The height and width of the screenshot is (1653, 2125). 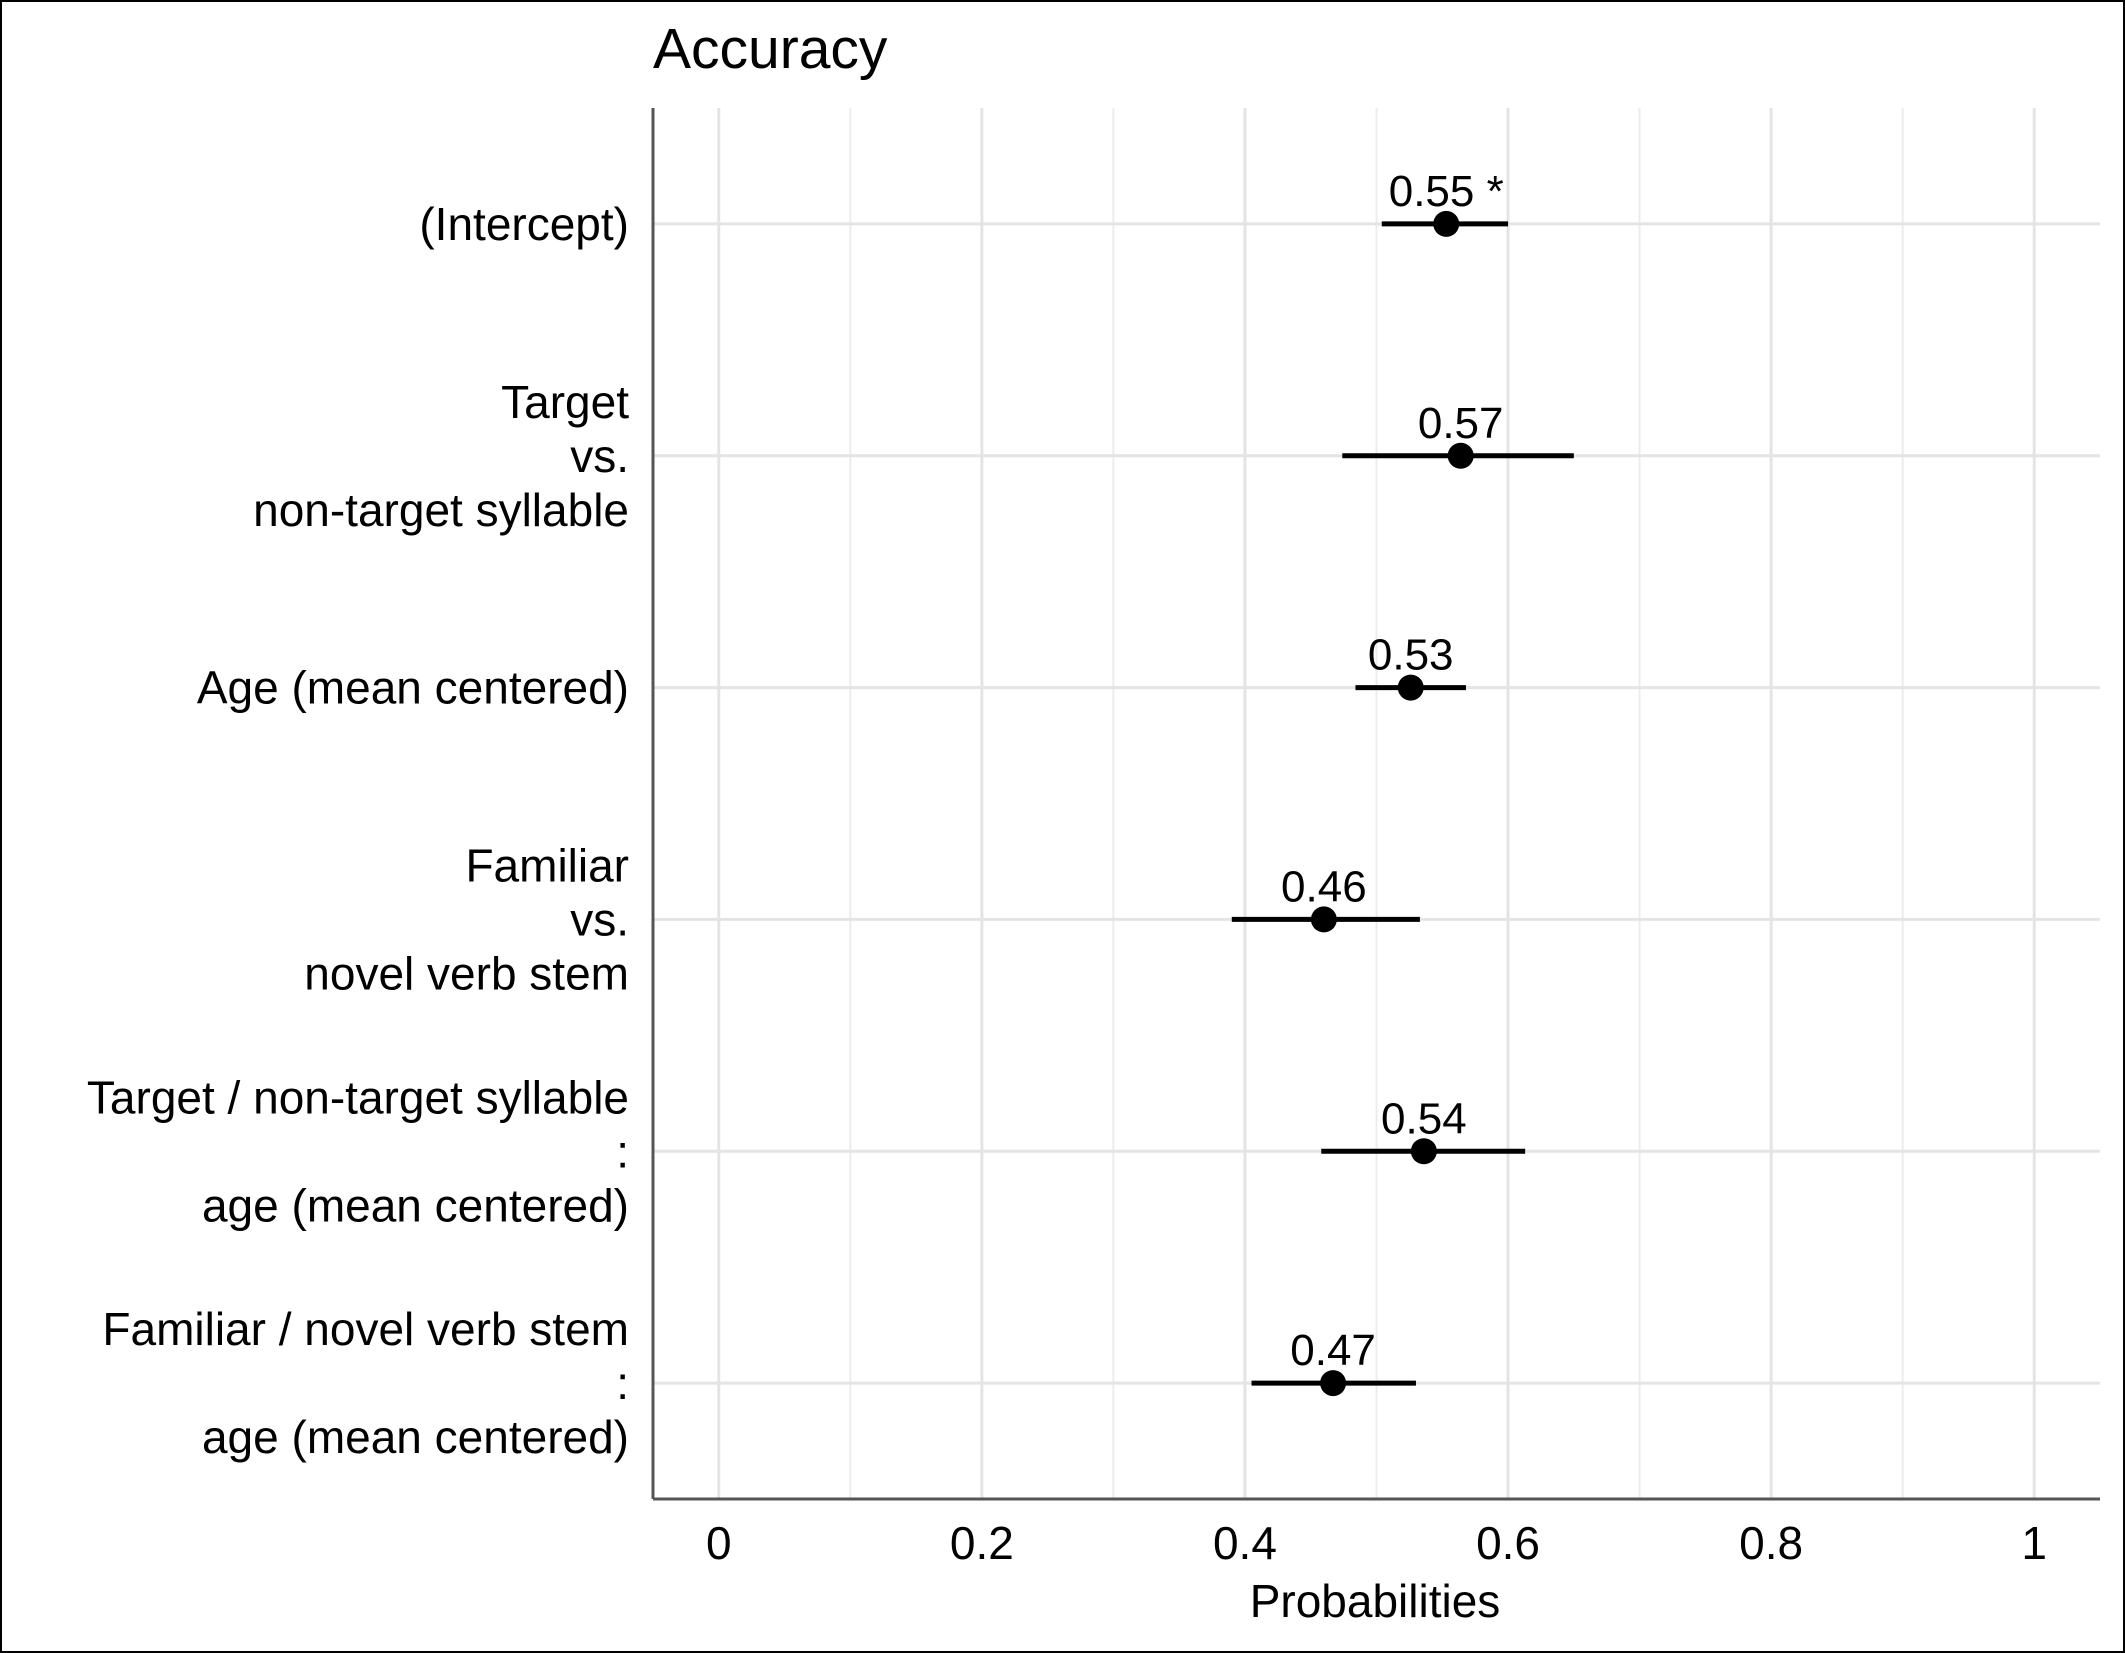 I want to click on value-label: 0.53, so click(x=1411, y=655).